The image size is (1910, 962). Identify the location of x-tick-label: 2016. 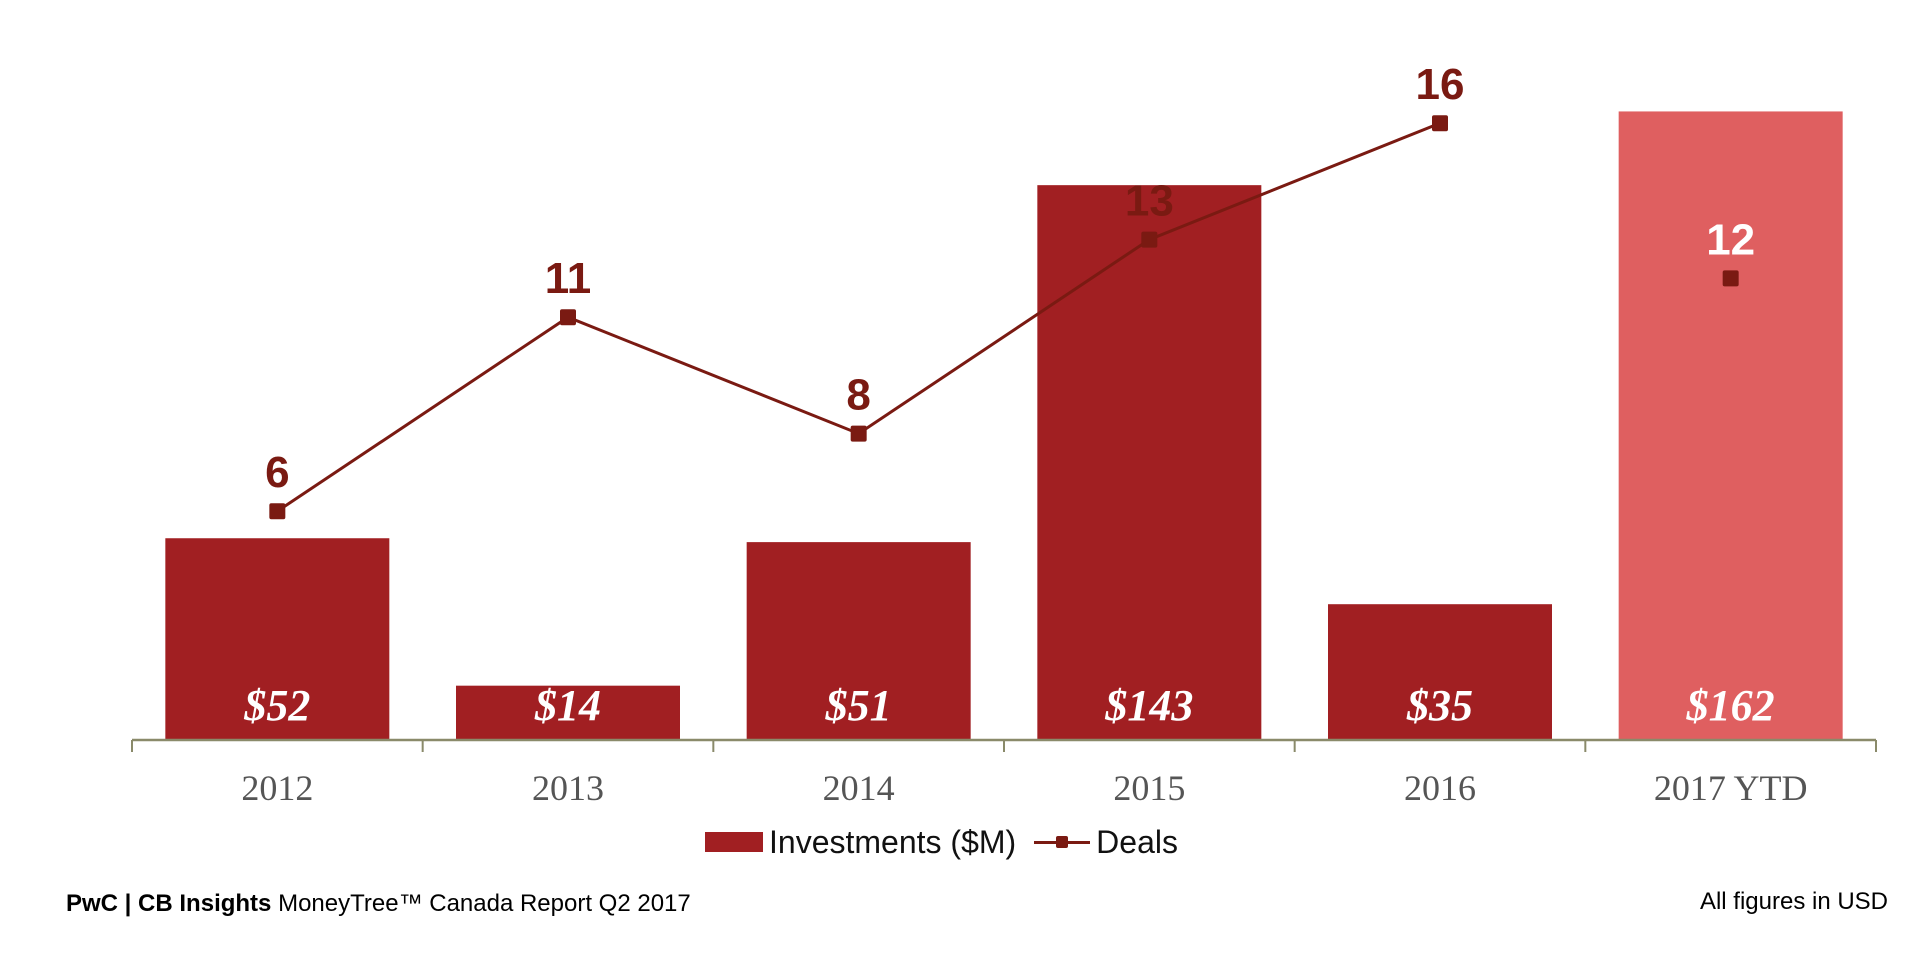
(1440, 788).